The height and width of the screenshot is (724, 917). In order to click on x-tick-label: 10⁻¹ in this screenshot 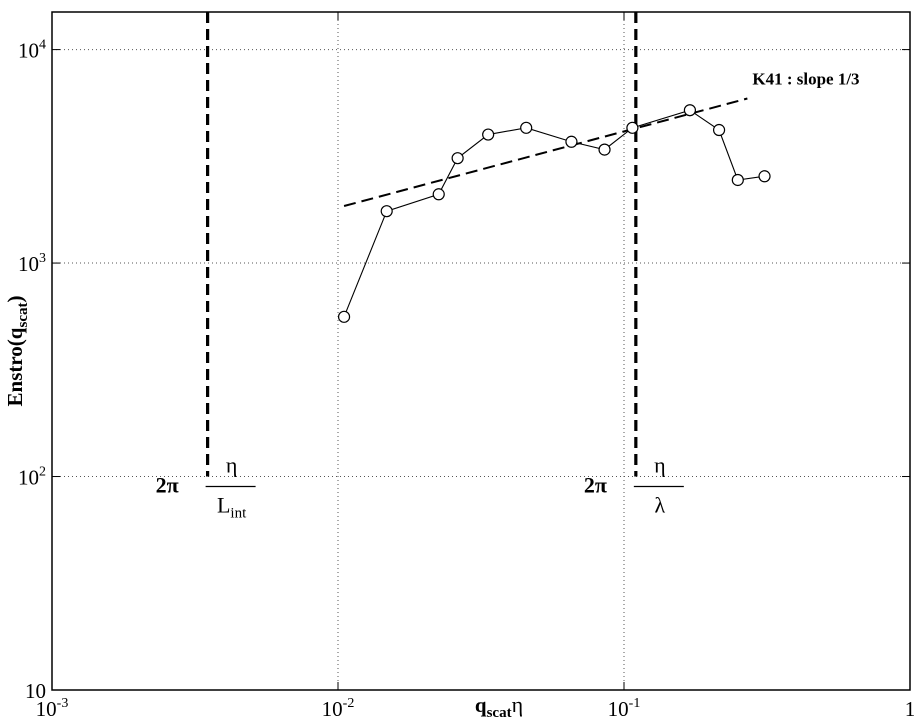, I will do `click(624, 708)`.